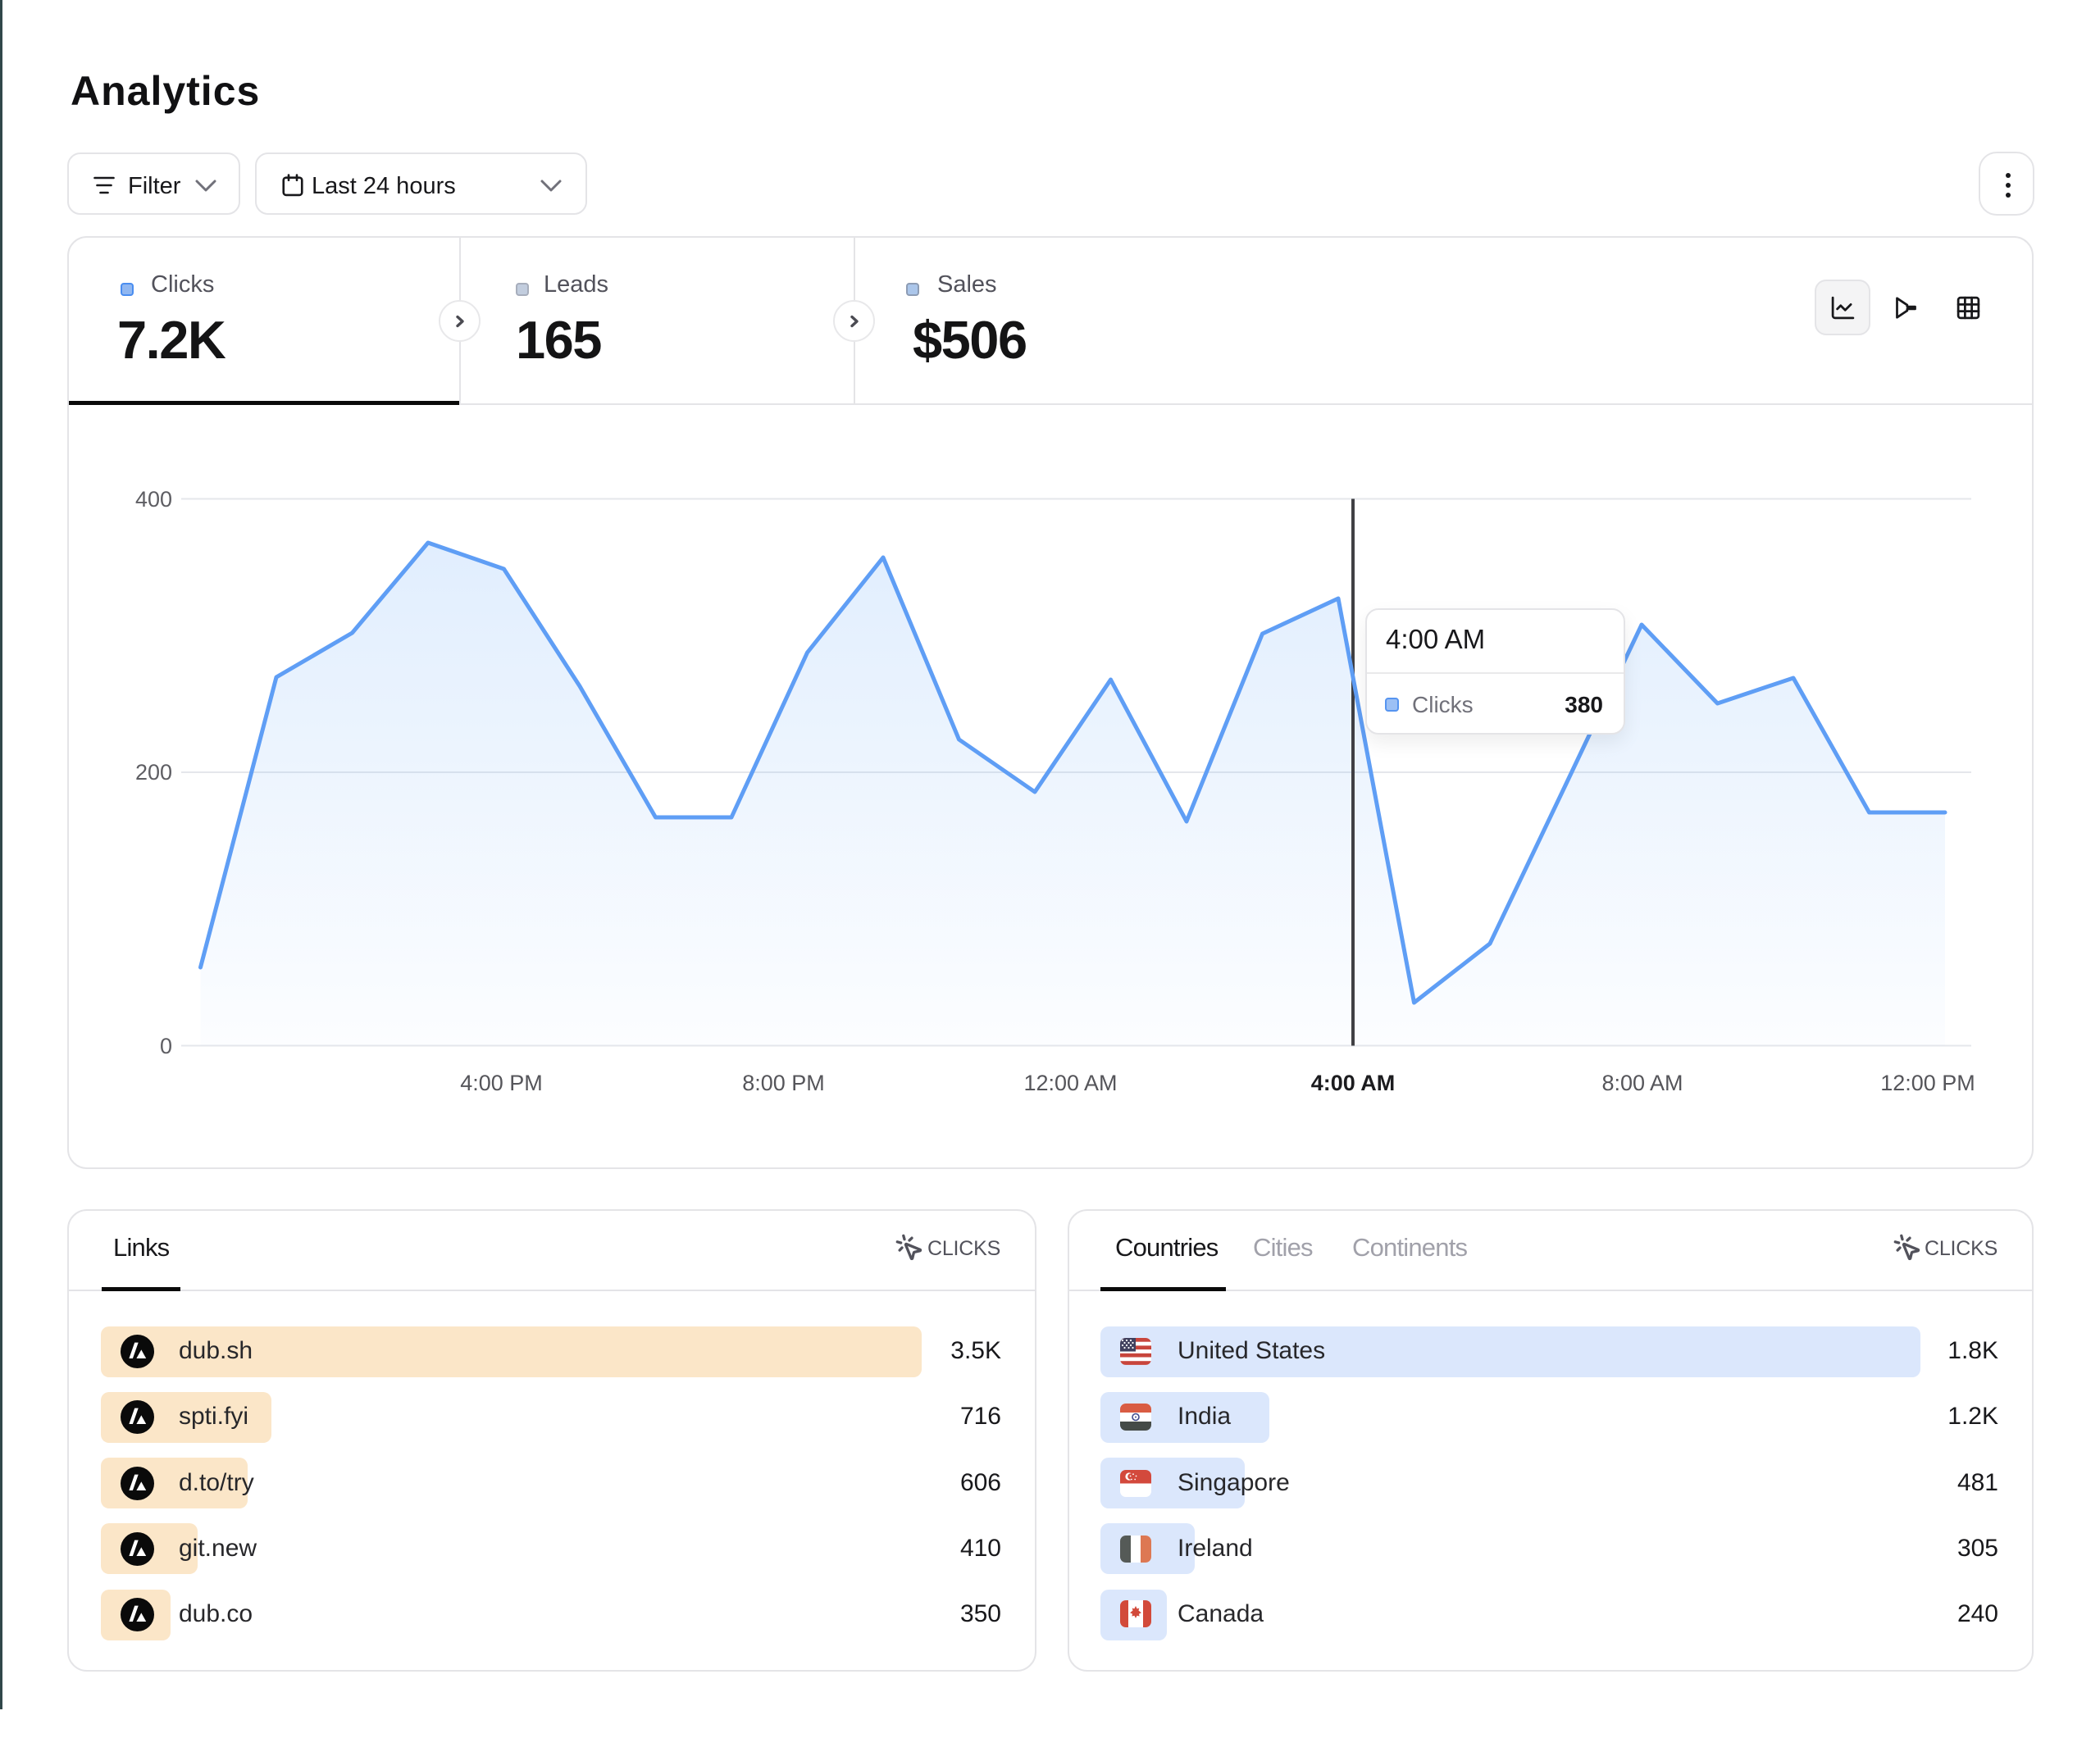 This screenshot has height=1738, width=2100. Describe the element at coordinates (501, 1083) in the screenshot. I see `svg-text: 4:00 PM` at that location.